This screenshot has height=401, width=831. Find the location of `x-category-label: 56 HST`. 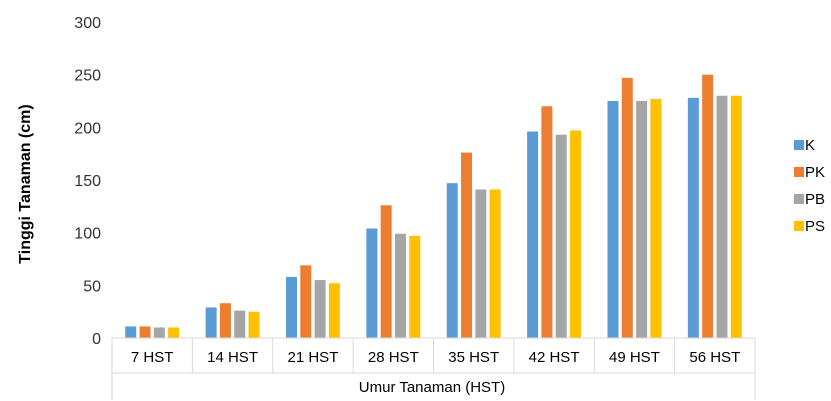

x-category-label: 56 HST is located at coordinates (714, 357).